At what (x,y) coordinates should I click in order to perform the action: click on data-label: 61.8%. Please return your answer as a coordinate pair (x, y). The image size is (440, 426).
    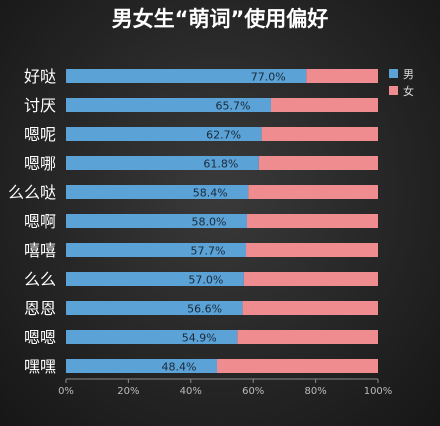
    Looking at the image, I should click on (220, 164).